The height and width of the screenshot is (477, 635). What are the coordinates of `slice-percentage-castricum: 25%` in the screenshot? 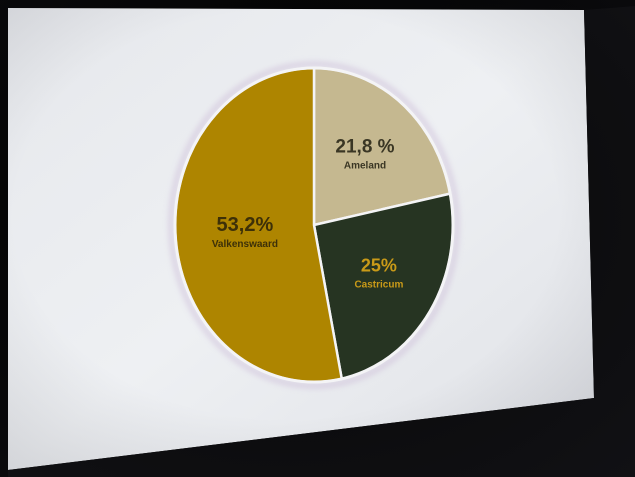 It's located at (379, 266).